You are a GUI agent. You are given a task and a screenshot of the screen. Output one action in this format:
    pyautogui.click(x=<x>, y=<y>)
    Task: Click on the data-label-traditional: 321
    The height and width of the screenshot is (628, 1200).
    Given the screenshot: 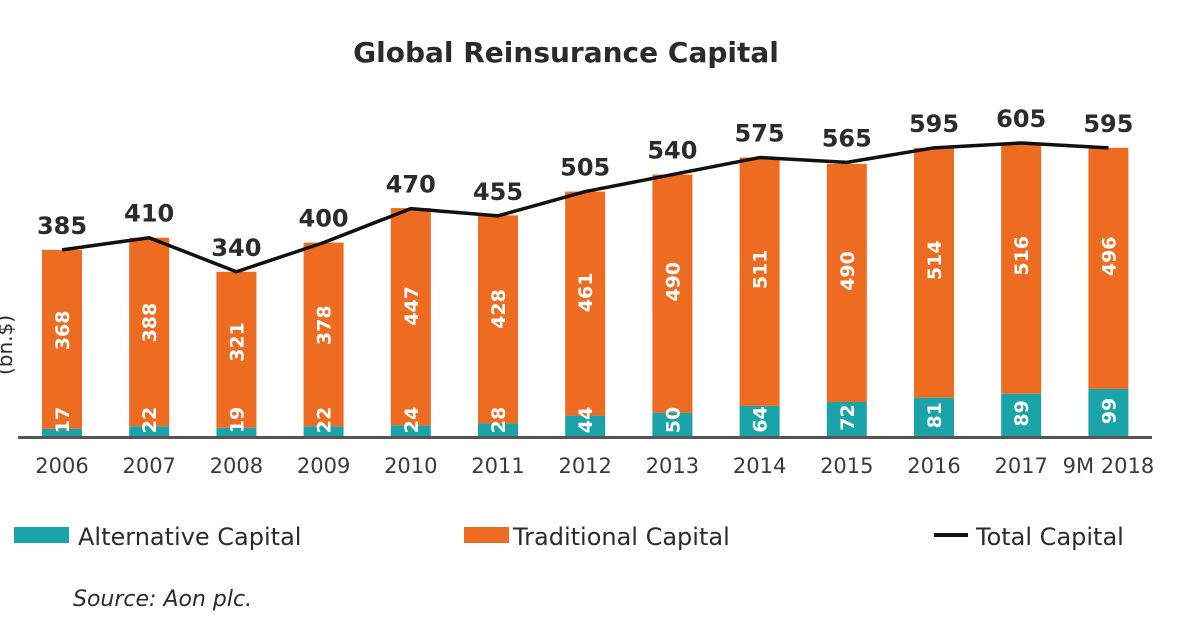 What is the action you would take?
    pyautogui.click(x=237, y=342)
    